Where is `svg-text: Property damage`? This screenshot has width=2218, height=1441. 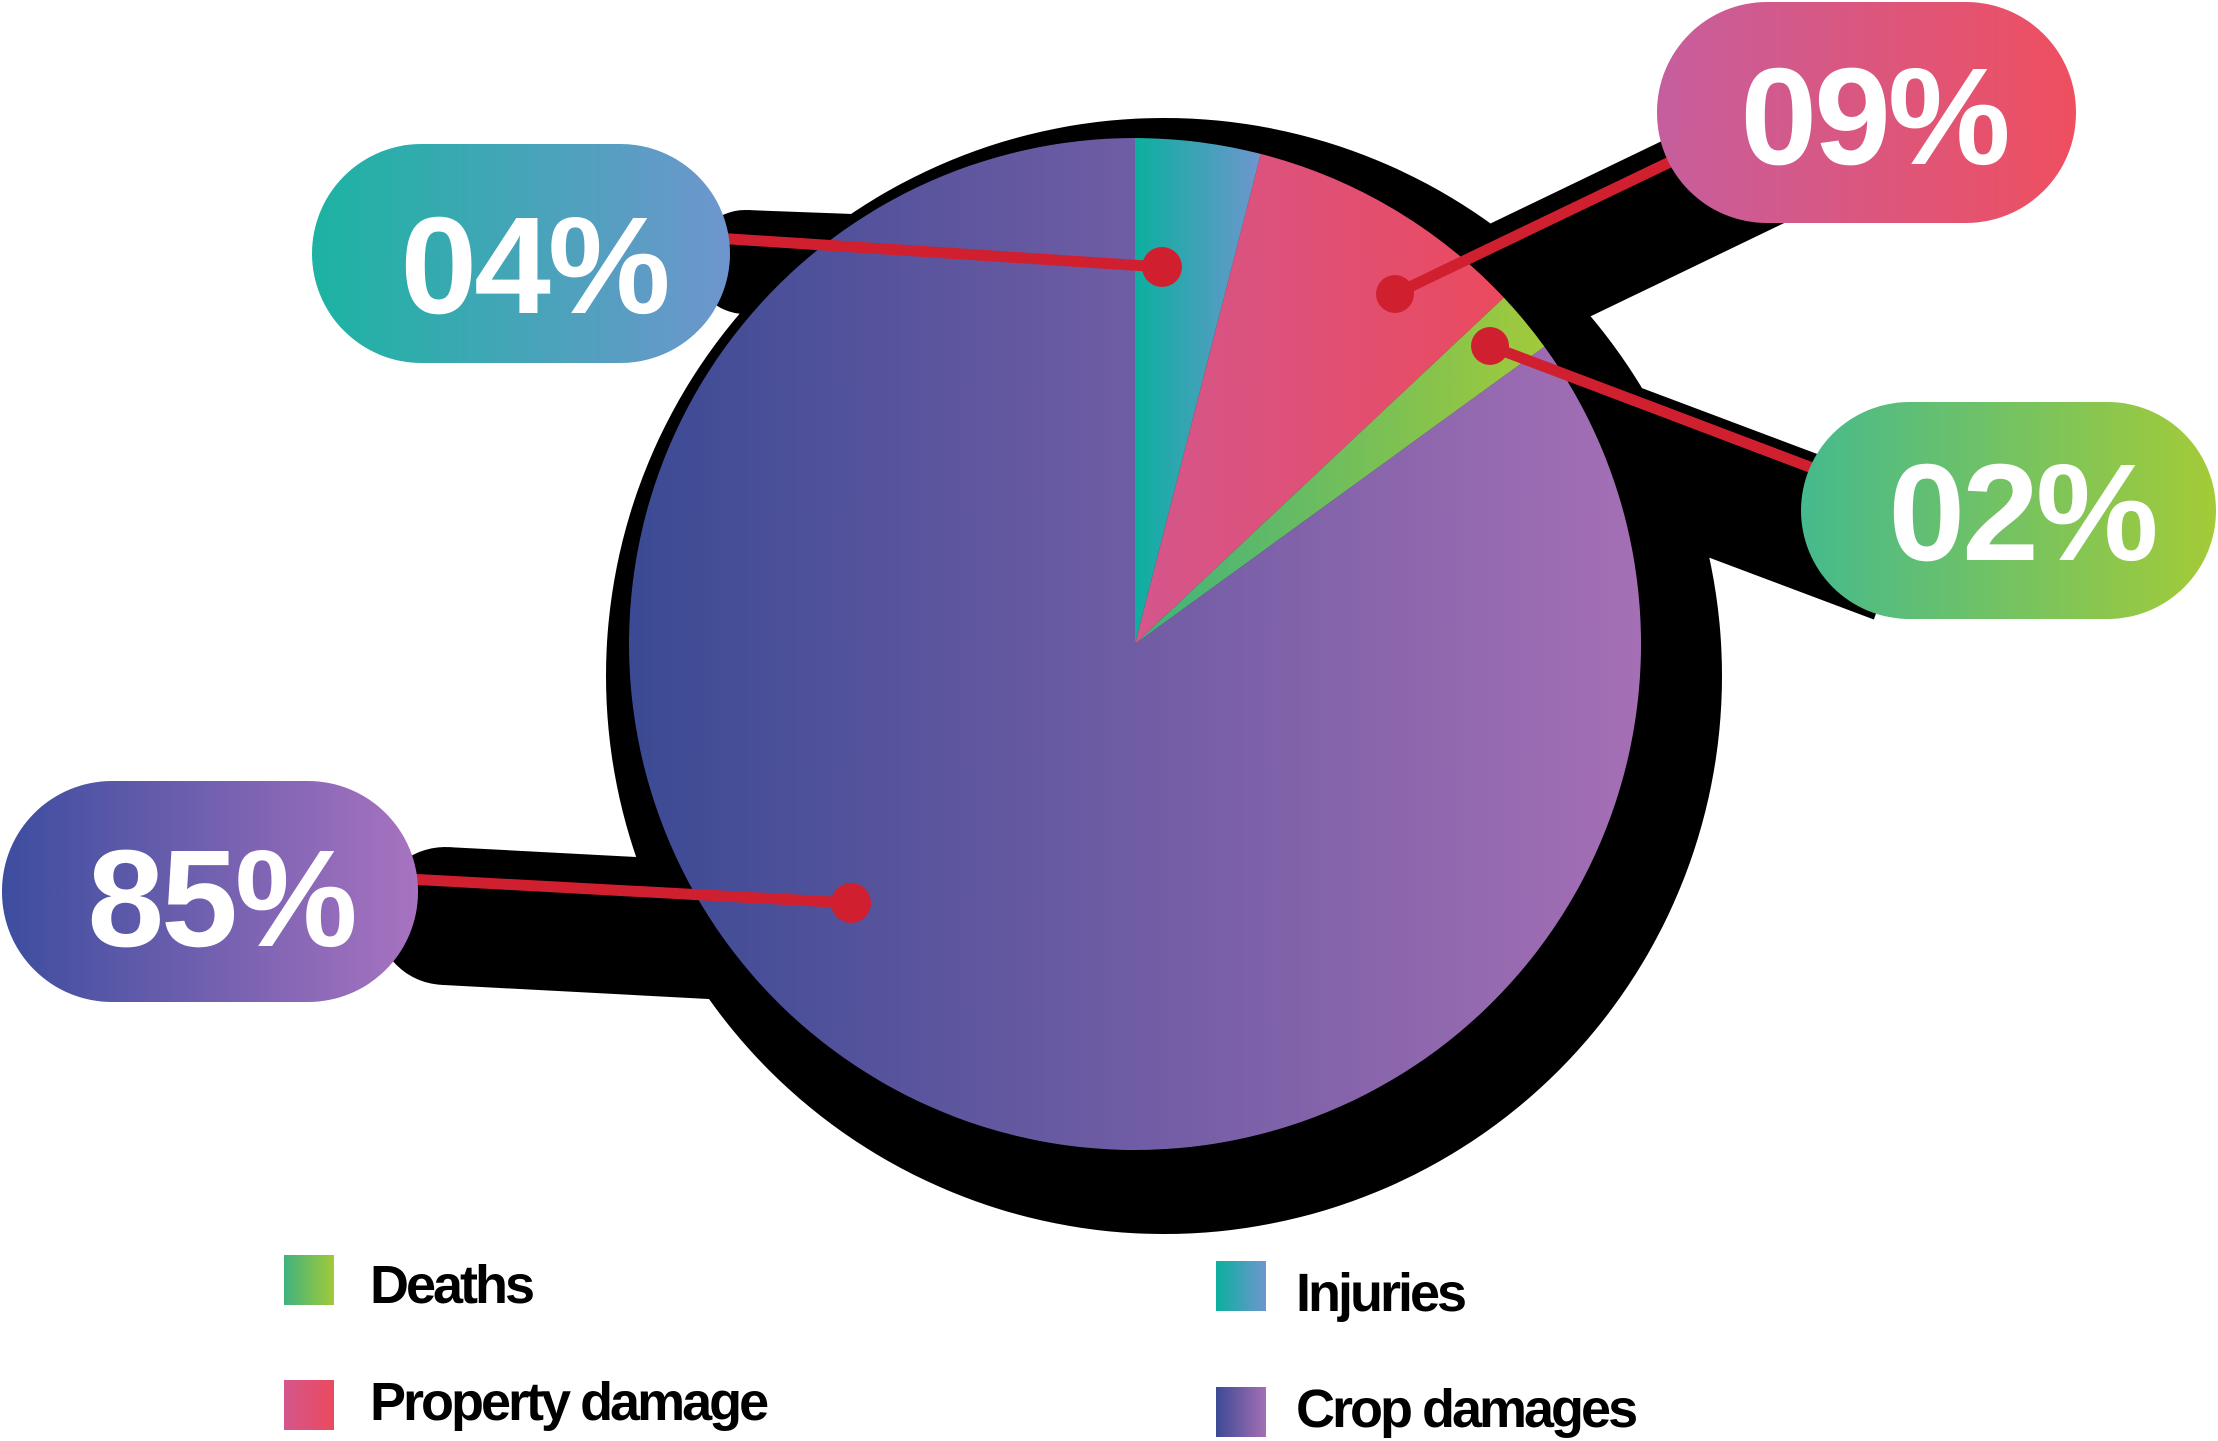 svg-text: Property damage is located at coordinates (569, 1402).